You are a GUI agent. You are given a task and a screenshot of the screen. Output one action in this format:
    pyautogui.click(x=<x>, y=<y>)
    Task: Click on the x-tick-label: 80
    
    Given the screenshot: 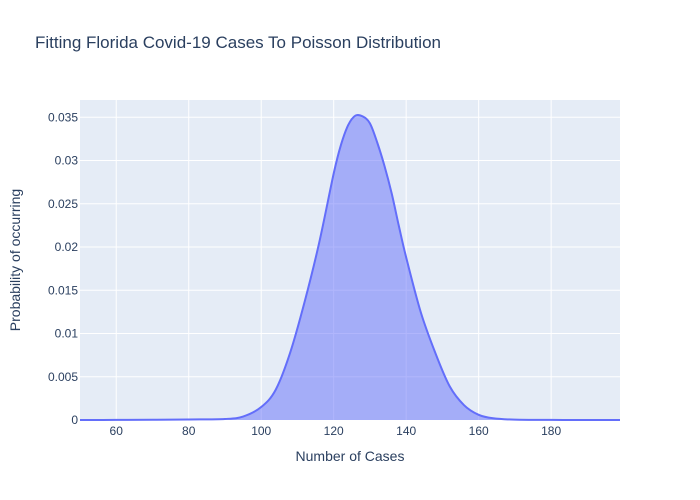 What is the action you would take?
    pyautogui.click(x=189, y=431)
    